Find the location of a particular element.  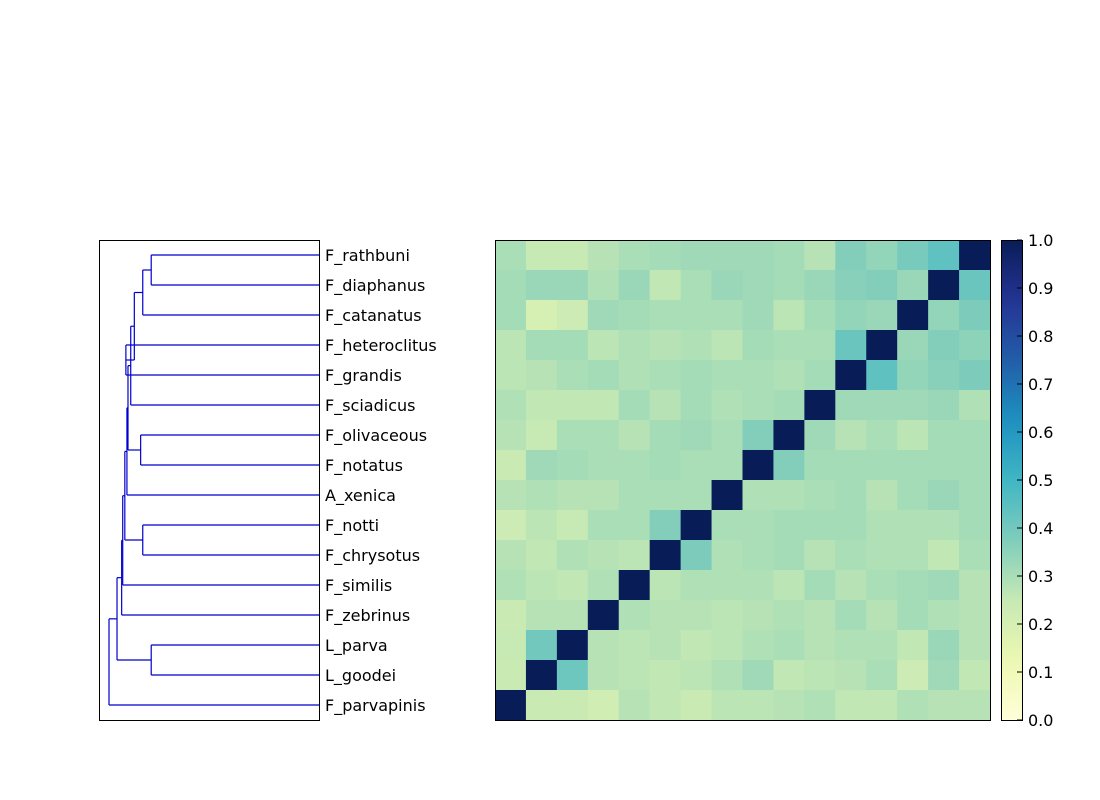

colorbar-tick-label: 0.6 is located at coordinates (1040, 432).